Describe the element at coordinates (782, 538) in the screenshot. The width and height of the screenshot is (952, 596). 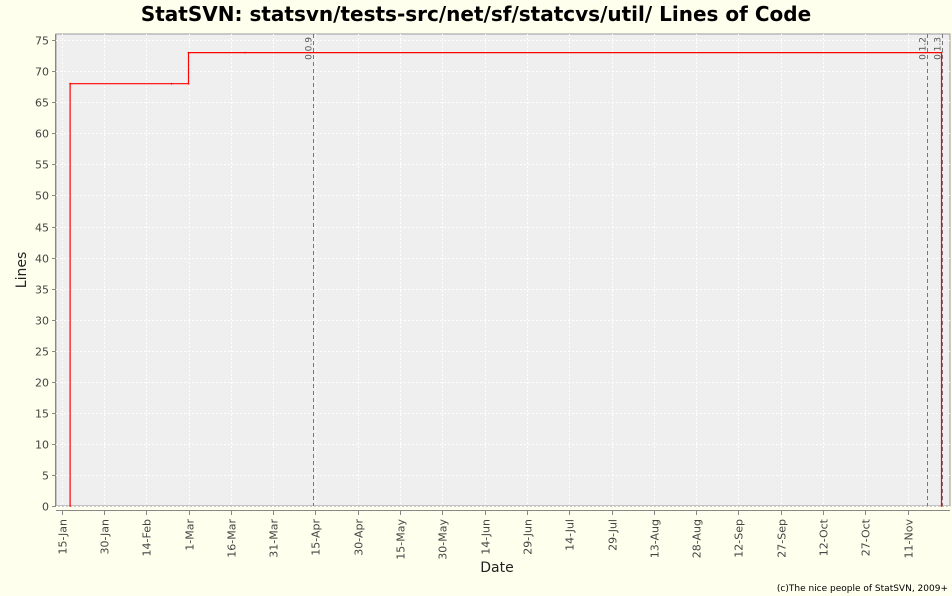
I see `x-tick-label: 27-Sep` at that location.